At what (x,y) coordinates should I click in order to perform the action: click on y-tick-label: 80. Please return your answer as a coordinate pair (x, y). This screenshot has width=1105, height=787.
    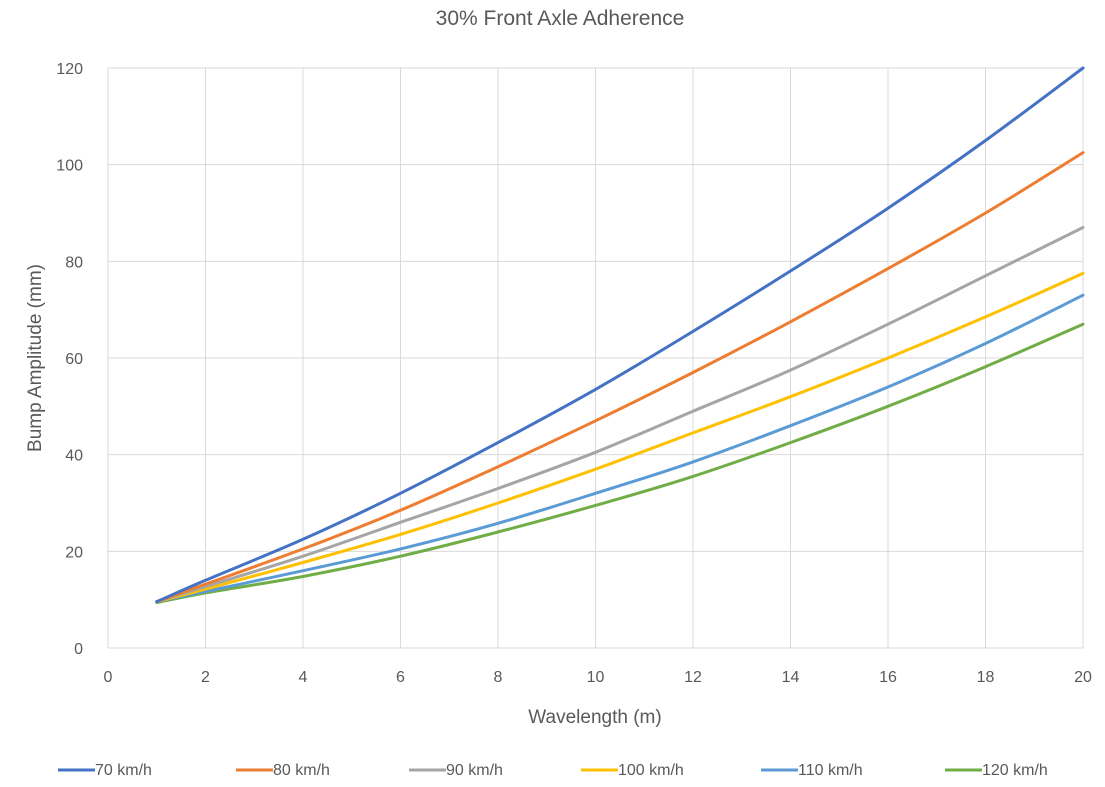
    Looking at the image, I should click on (74, 262).